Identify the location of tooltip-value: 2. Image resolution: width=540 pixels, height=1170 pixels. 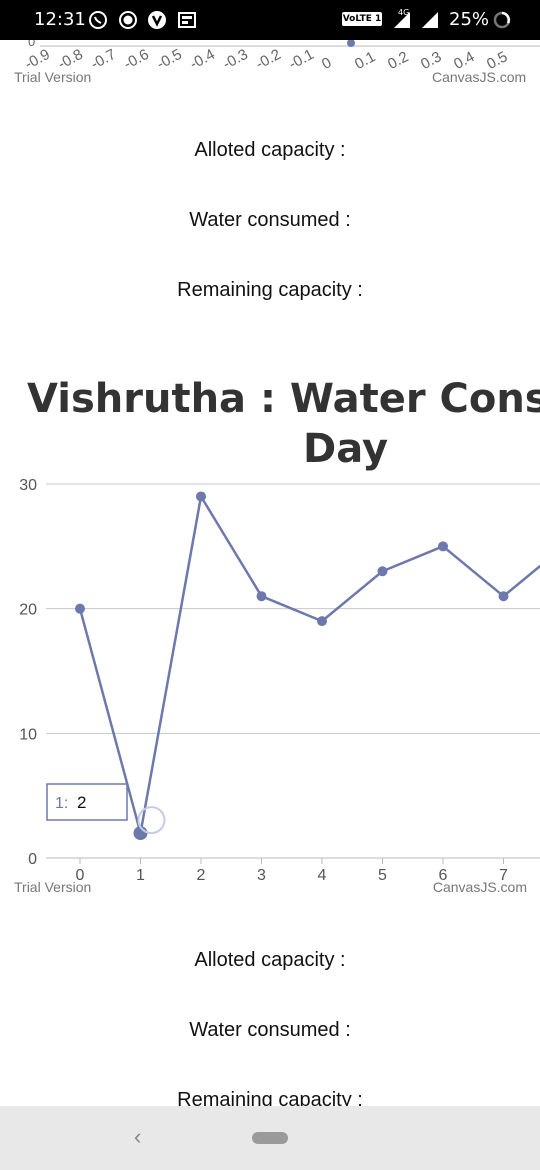
(81, 802).